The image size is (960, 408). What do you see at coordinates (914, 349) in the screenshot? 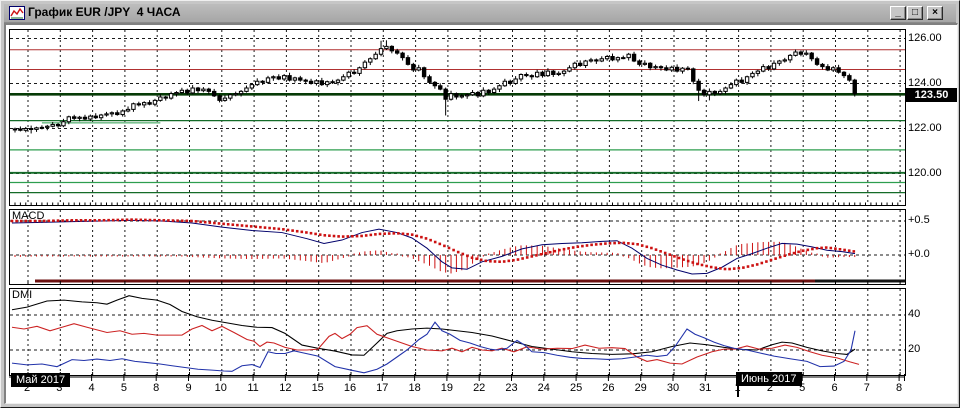
I see `y-tick-label: 20` at bounding box center [914, 349].